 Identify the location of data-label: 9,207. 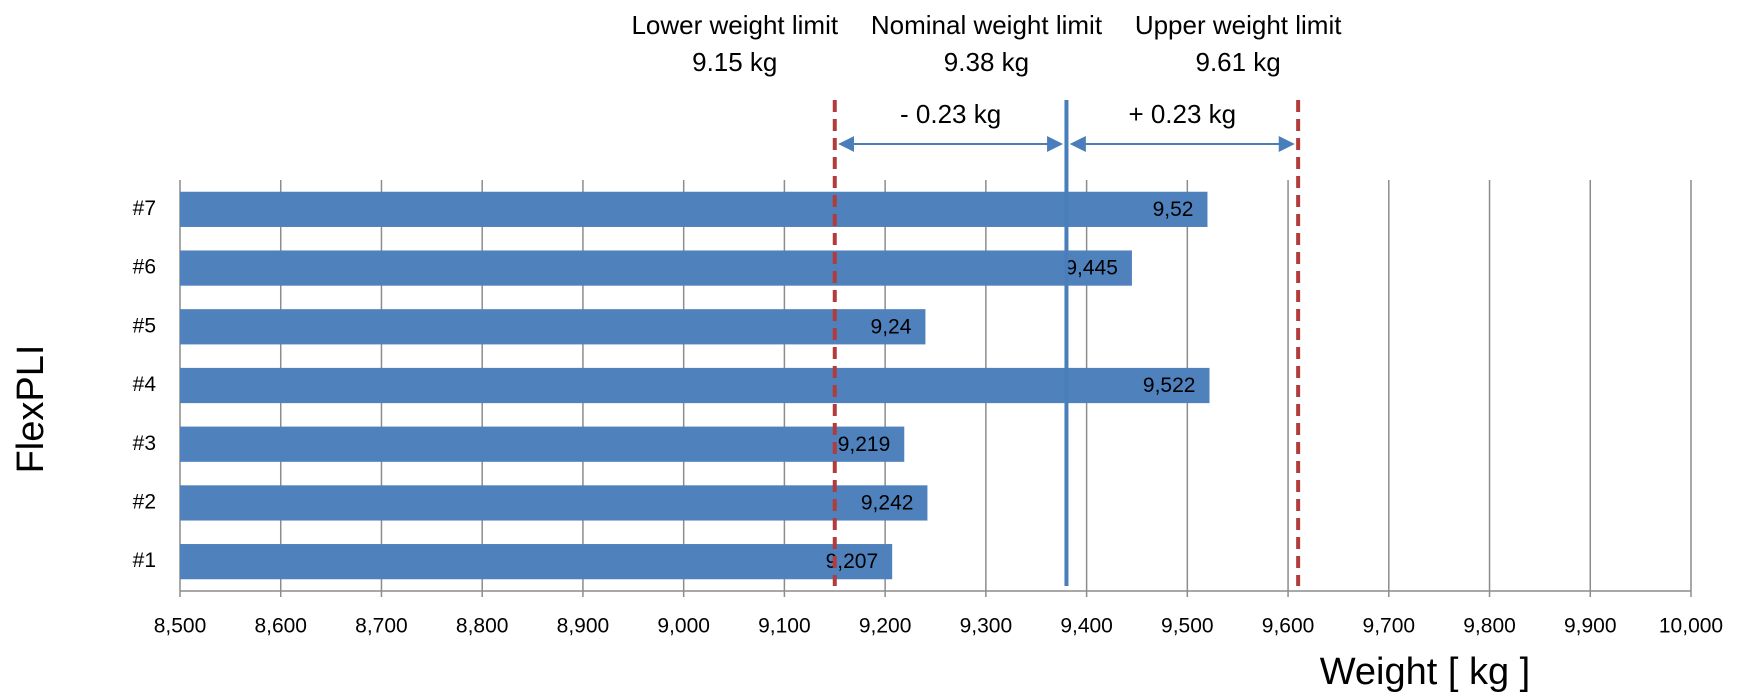
(852, 561).